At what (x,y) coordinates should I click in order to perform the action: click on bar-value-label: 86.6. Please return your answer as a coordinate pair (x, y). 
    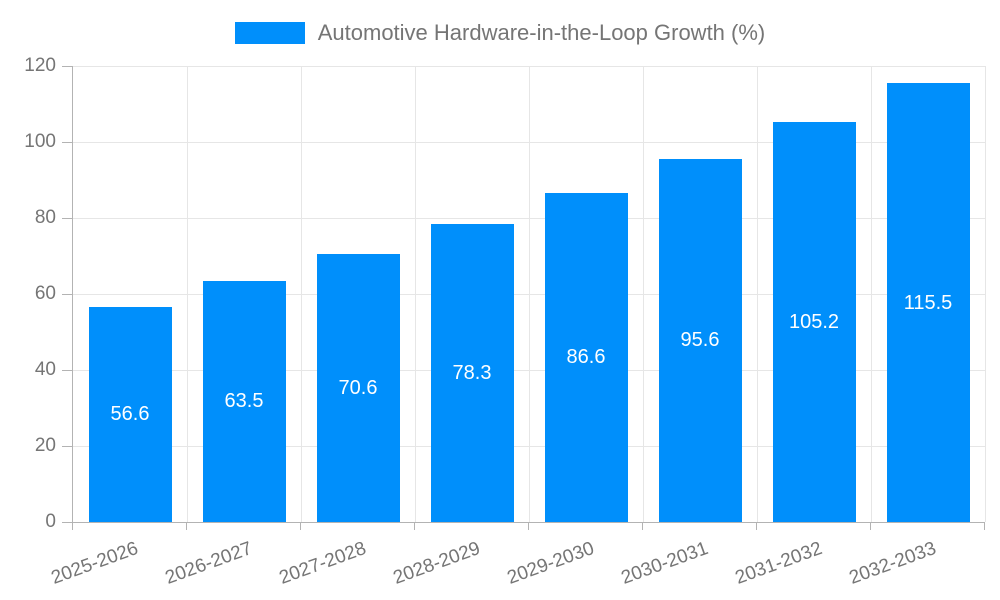
    Looking at the image, I should click on (586, 357).